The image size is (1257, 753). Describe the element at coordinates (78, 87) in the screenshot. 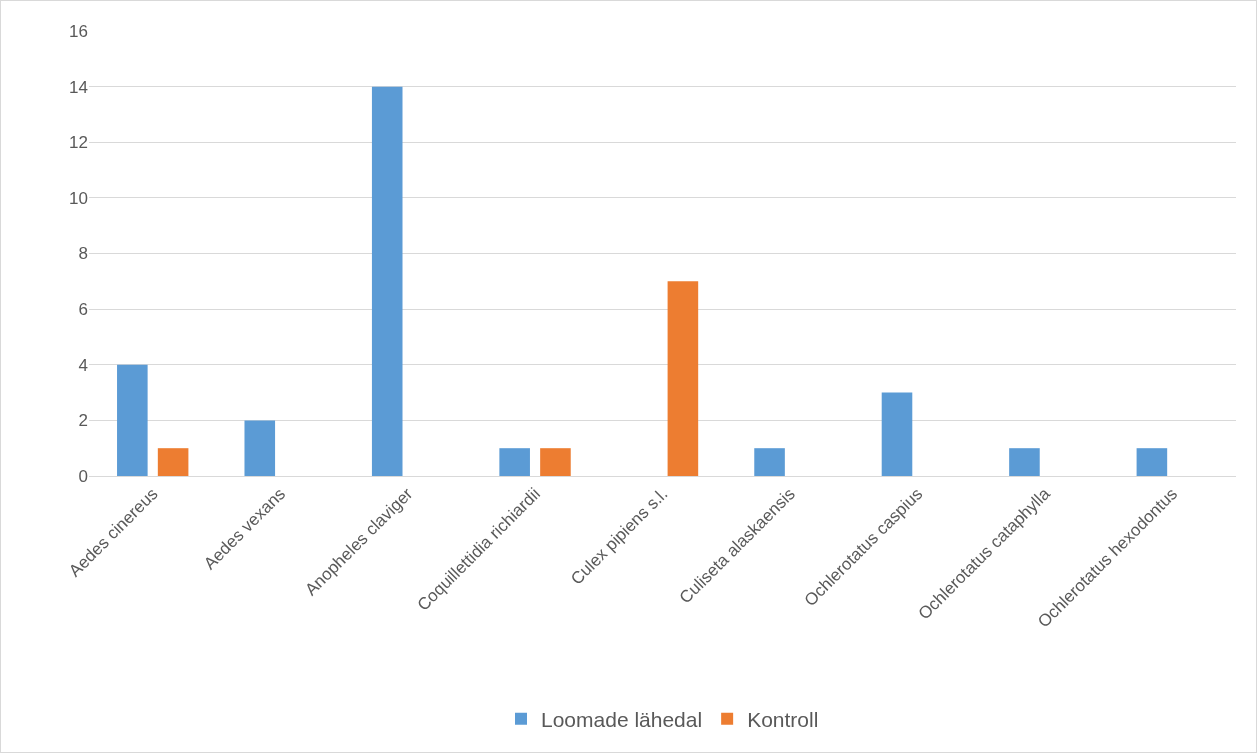

I see `y-tick-label: 14` at that location.